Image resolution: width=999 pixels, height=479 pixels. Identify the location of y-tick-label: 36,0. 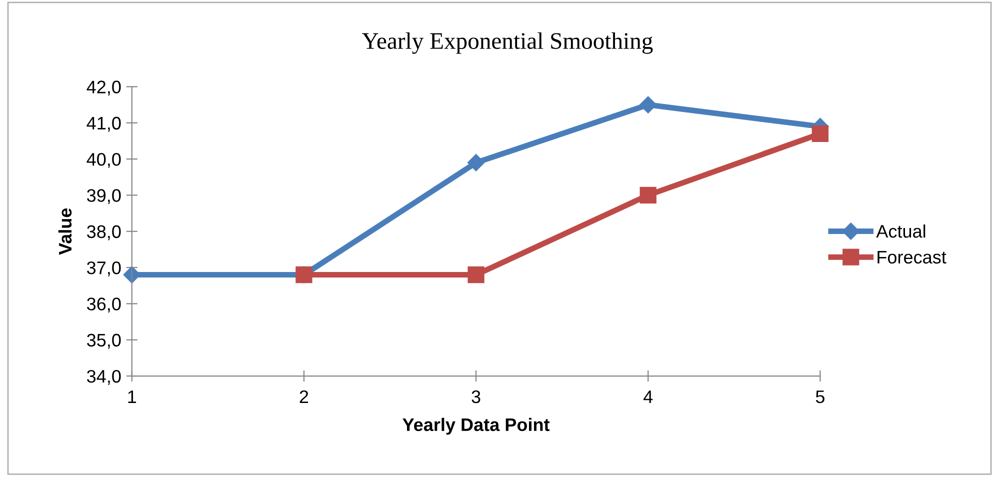
(104, 305).